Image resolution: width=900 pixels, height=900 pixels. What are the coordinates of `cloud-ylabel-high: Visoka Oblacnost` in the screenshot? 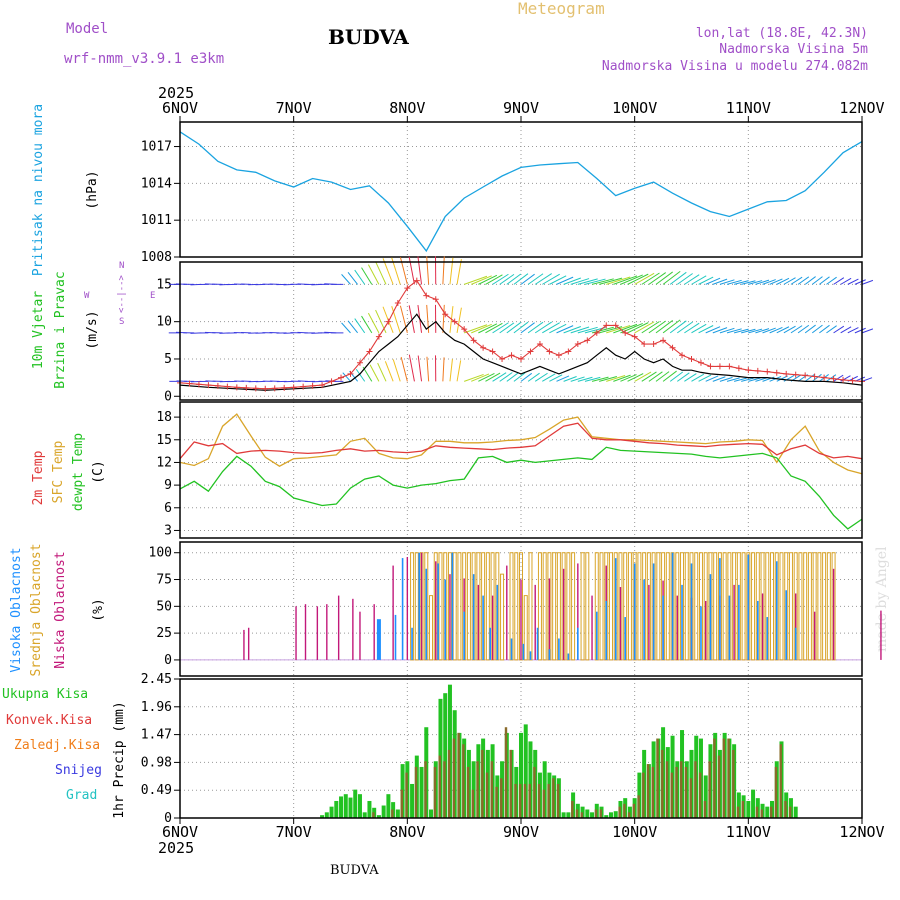 It's located at (16, 609).